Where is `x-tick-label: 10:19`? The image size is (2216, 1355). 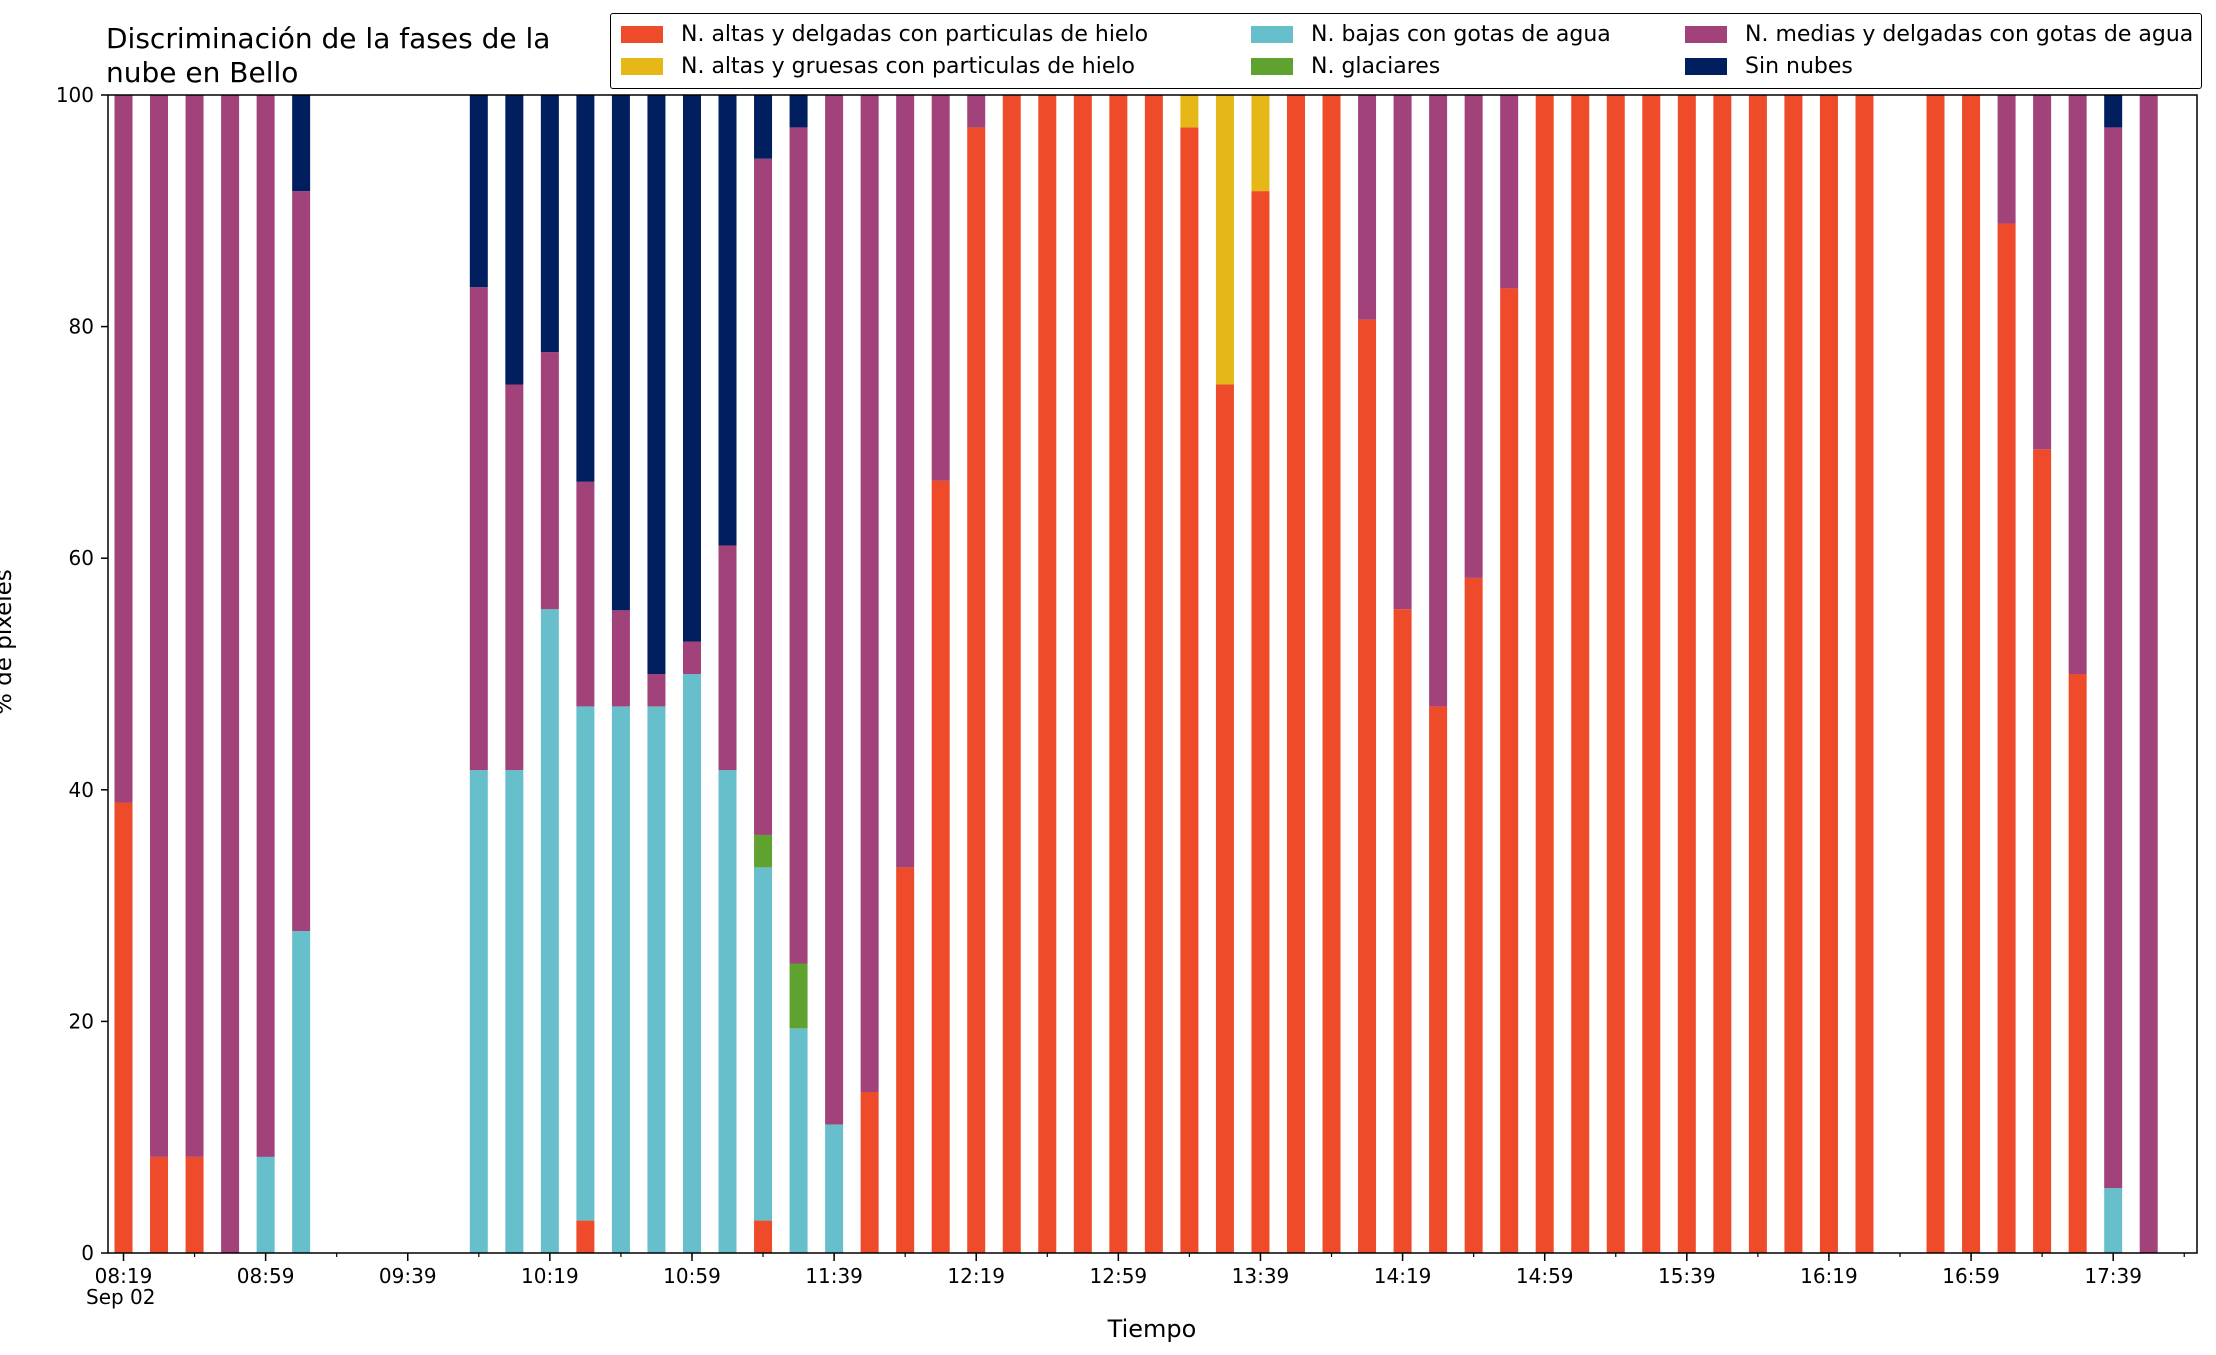 x-tick-label: 10:19 is located at coordinates (550, 1276).